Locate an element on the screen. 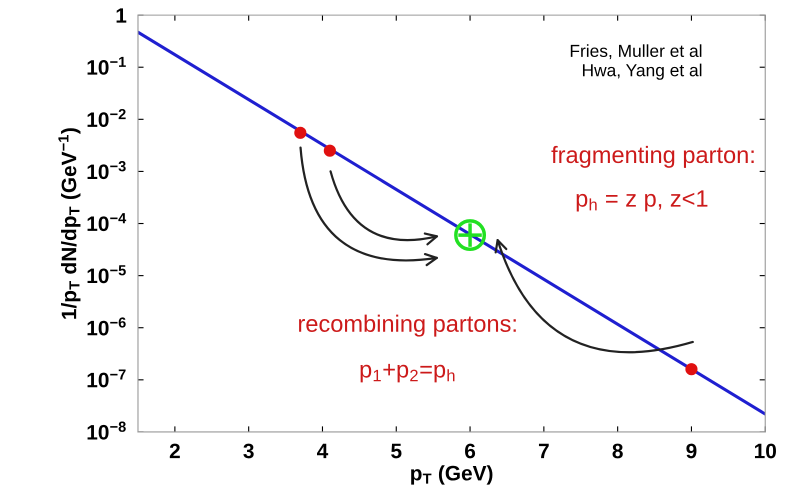 The image size is (793, 504). x-tick-label: 2 is located at coordinates (175, 451).